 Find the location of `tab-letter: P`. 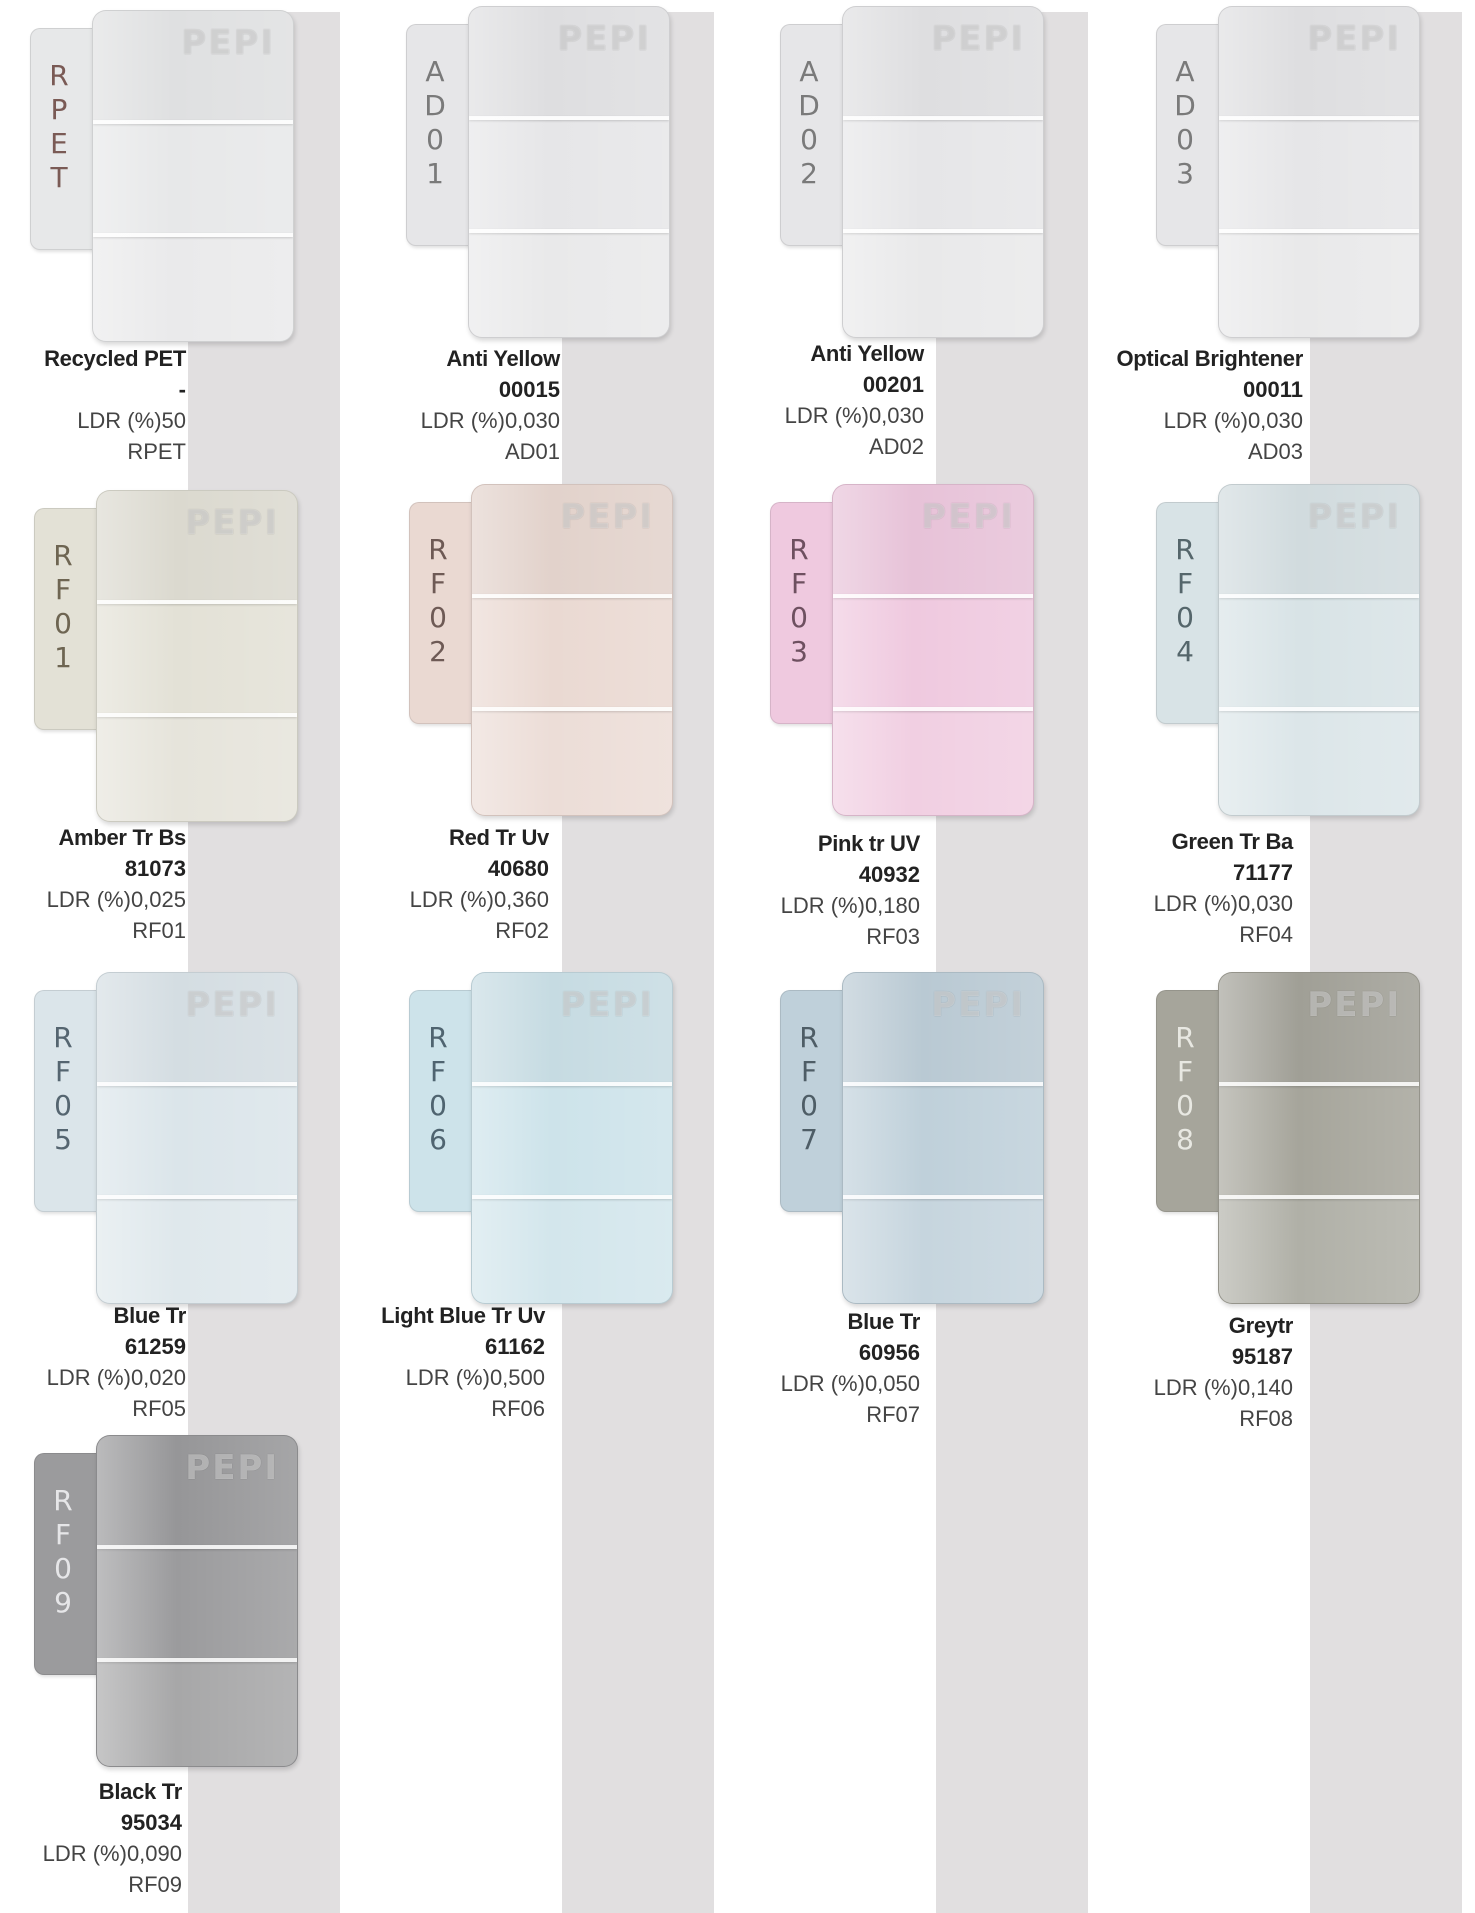

tab-letter: P is located at coordinates (59, 109).